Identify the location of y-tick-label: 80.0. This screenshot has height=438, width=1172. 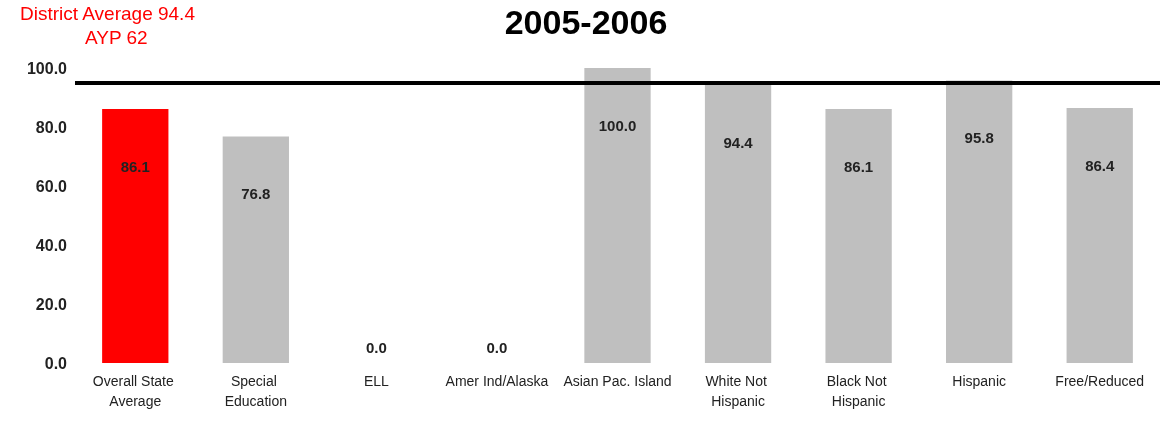
(51, 127).